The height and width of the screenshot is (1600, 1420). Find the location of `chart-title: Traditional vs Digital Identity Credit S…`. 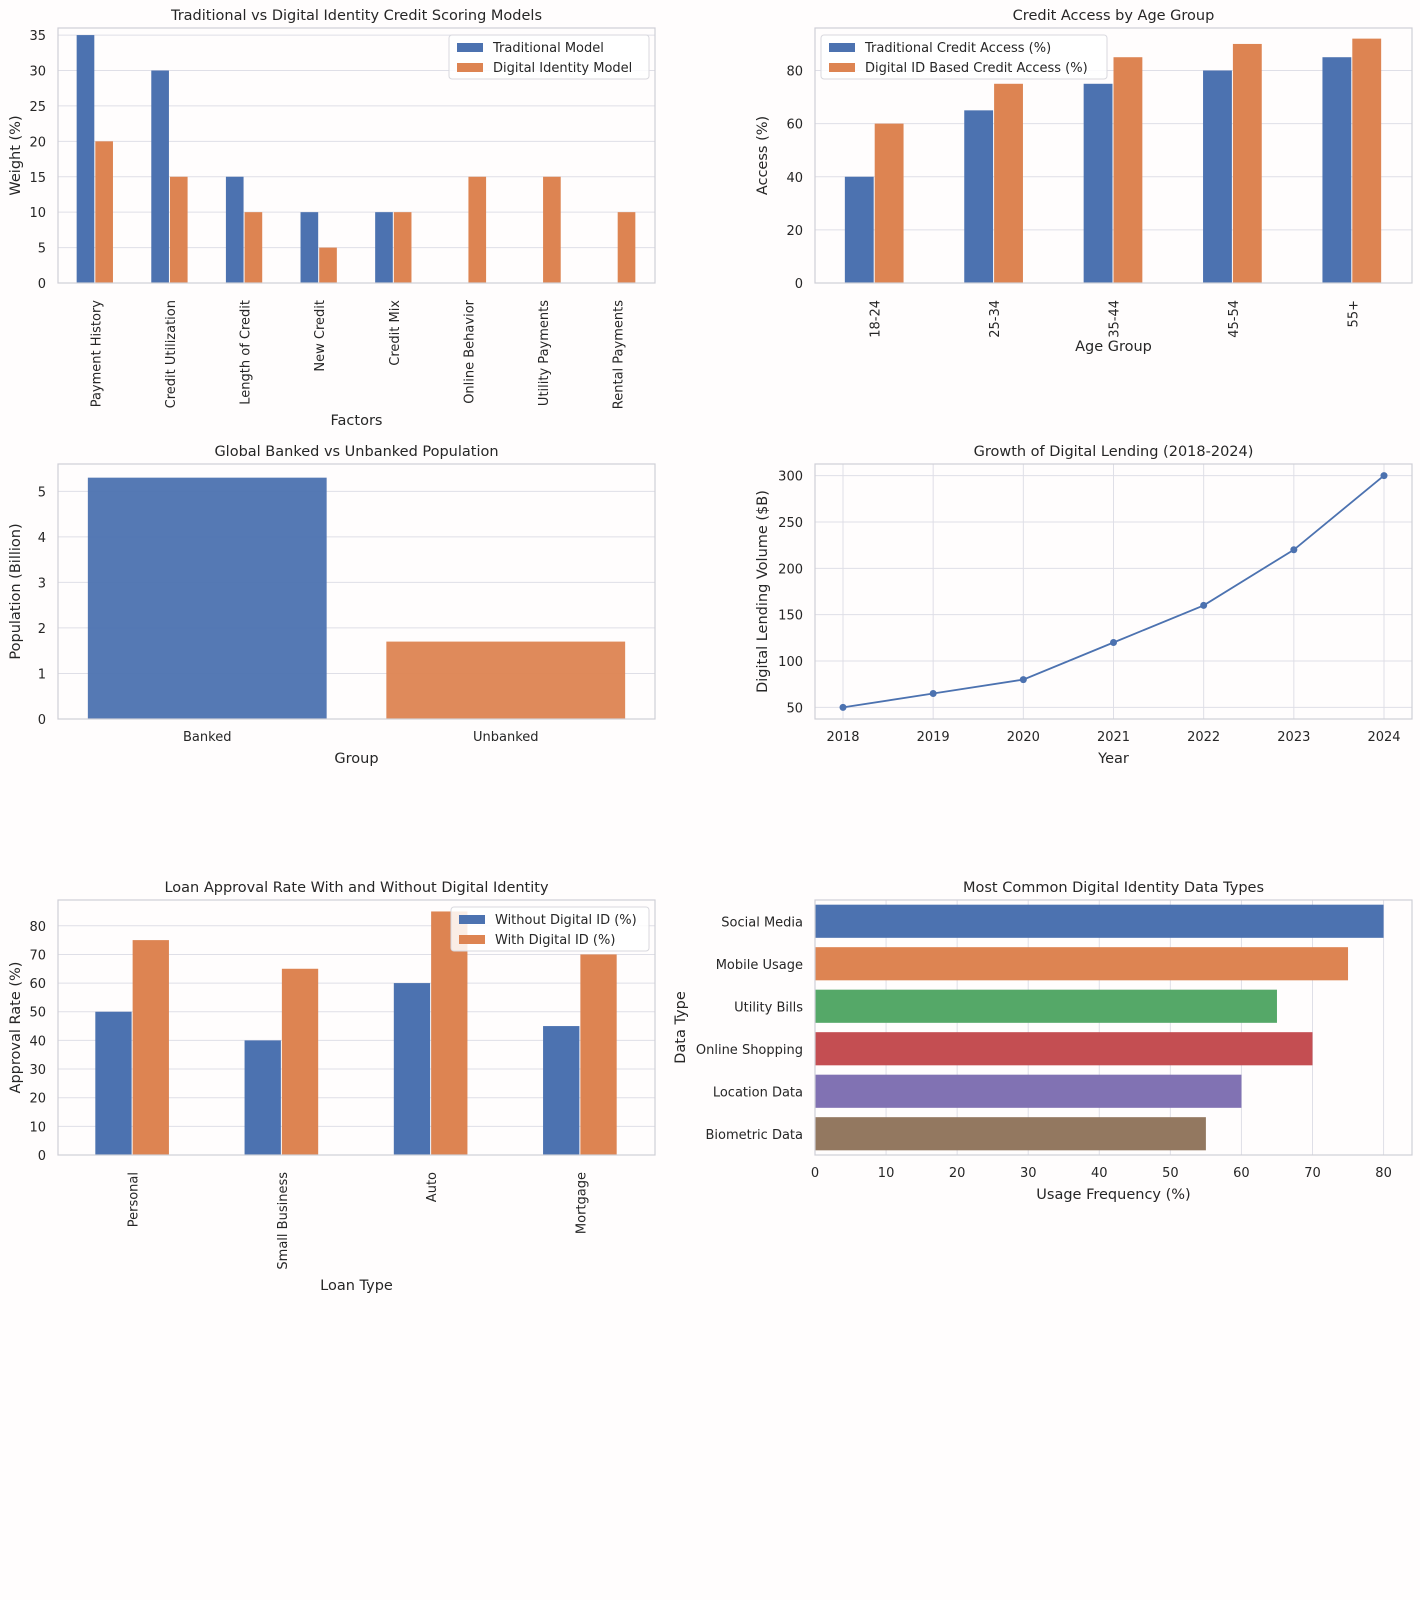

chart-title: Traditional vs Digital Identity Credit S… is located at coordinates (356, 16).